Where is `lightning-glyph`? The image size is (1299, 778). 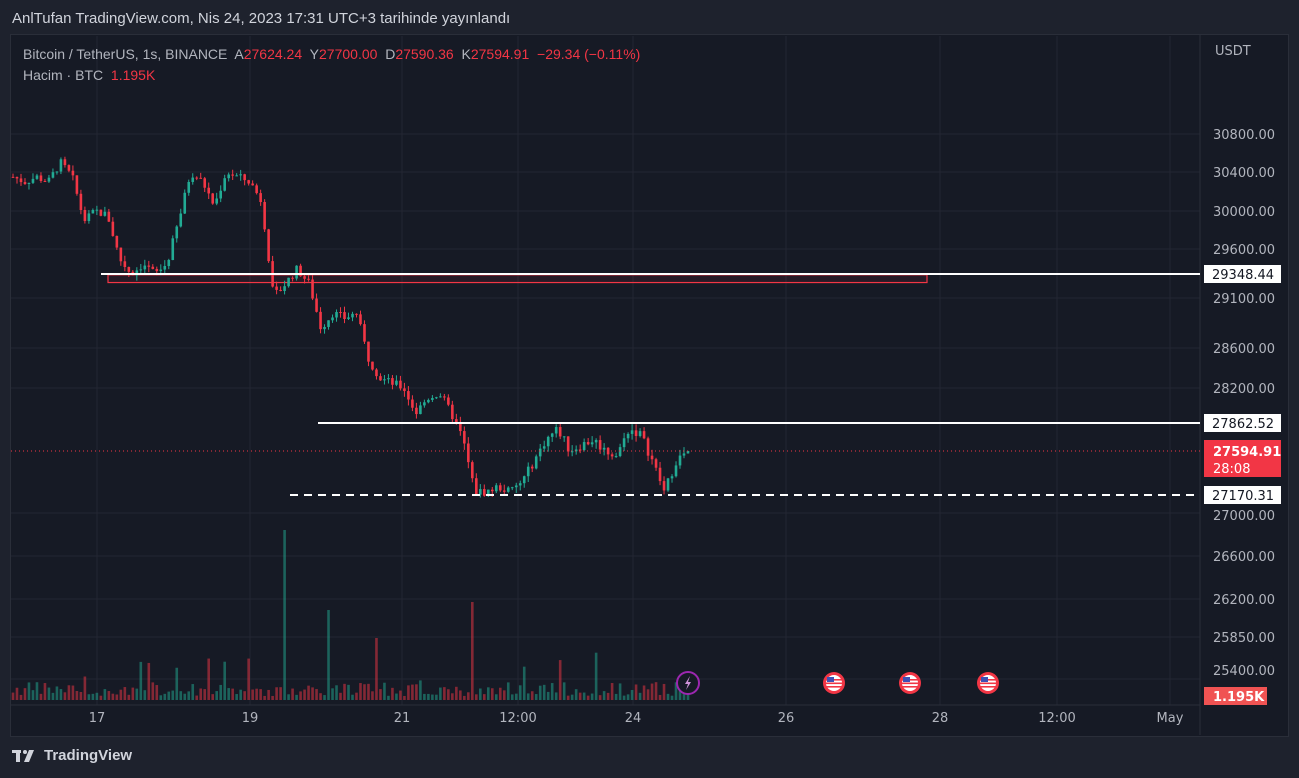
lightning-glyph is located at coordinates (688, 683).